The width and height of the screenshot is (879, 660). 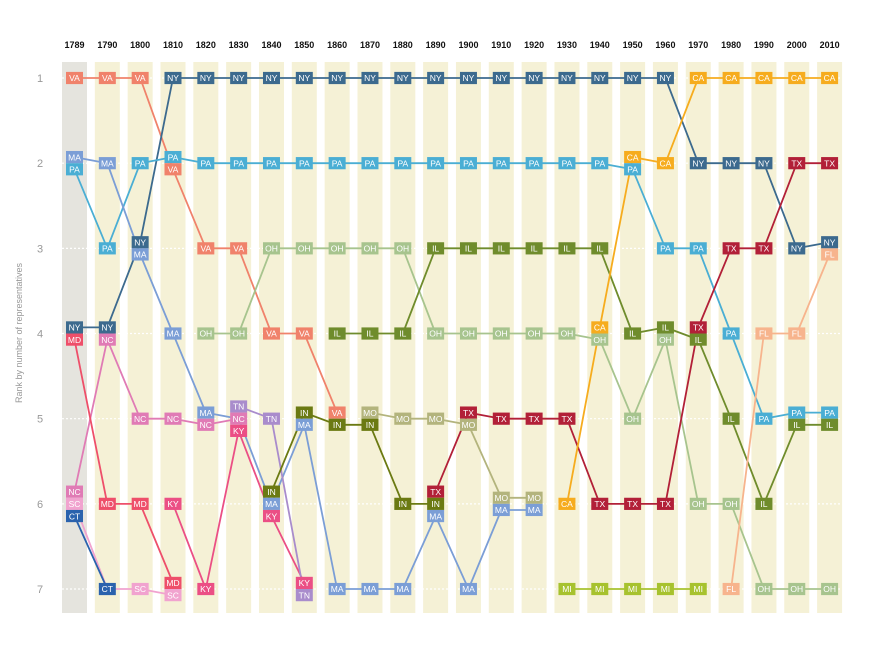 I want to click on state-tag-in-1890: IN, so click(x=436, y=503).